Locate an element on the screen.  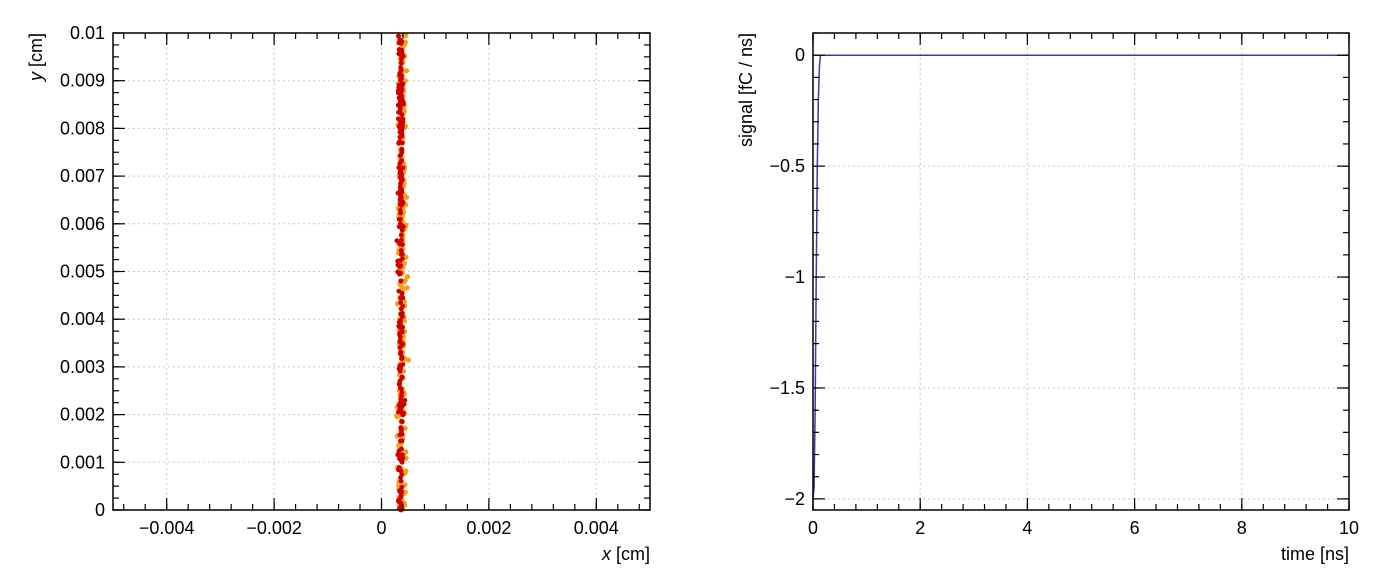
signal-x-tick-label: 6 is located at coordinates (1135, 528).